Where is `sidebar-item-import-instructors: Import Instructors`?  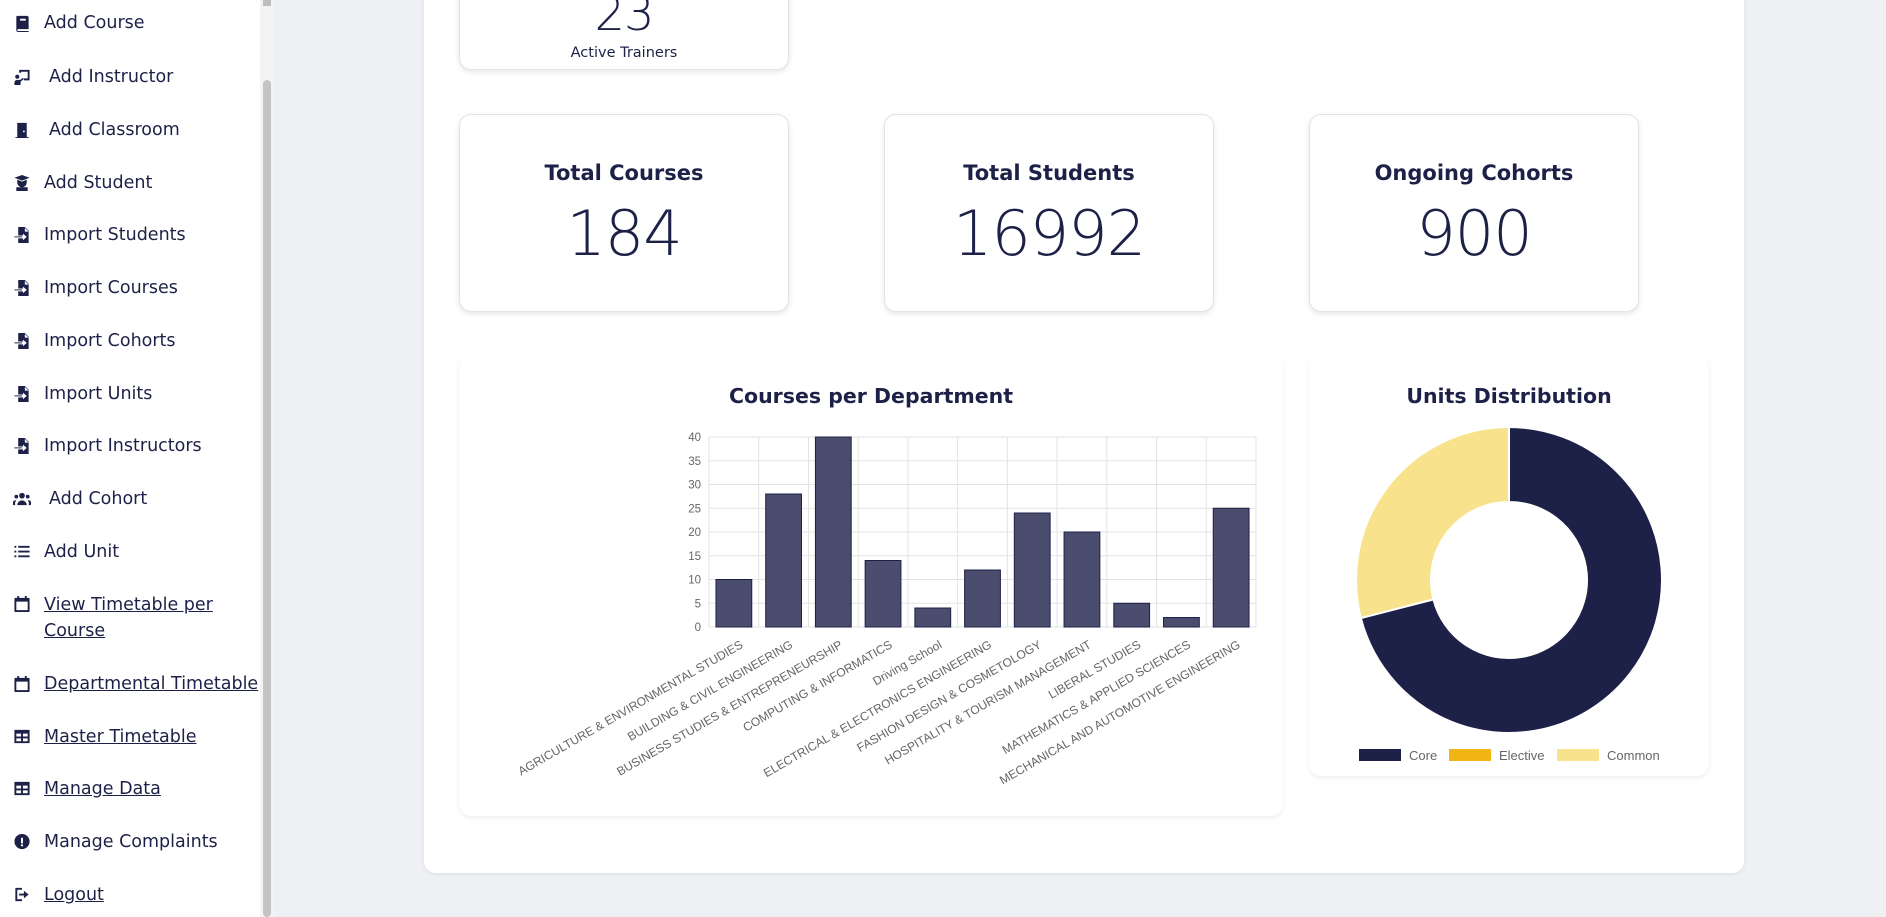 sidebar-item-import-instructors: Import Instructors is located at coordinates (129, 446).